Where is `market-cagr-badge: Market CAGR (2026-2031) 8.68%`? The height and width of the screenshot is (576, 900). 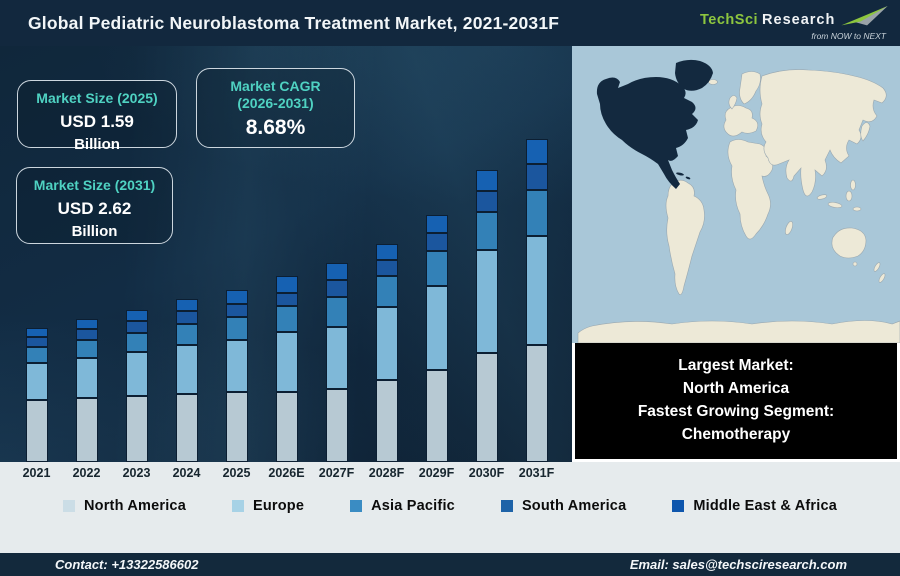 market-cagr-badge: Market CAGR (2026-2031) 8.68% is located at coordinates (275, 108).